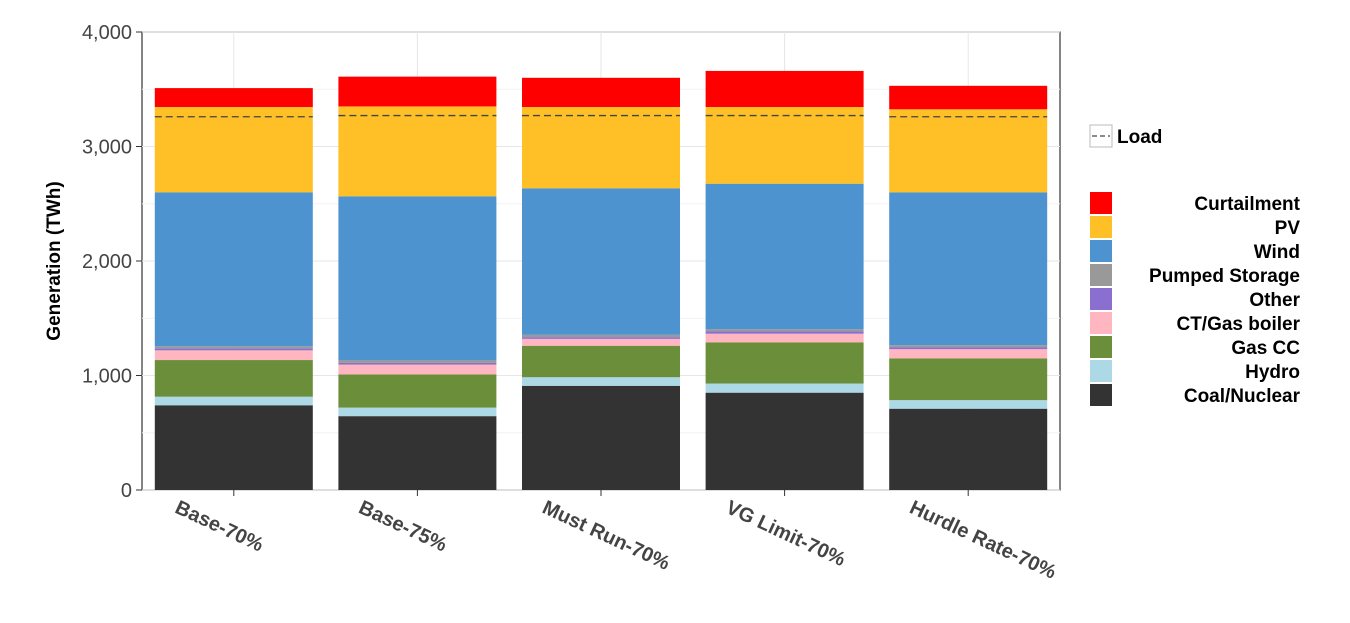 Image resolution: width=1350 pixels, height=623 pixels. What do you see at coordinates (983, 540) in the screenshot?
I see `x-tick-label: Hurdle Rate-70%` at bounding box center [983, 540].